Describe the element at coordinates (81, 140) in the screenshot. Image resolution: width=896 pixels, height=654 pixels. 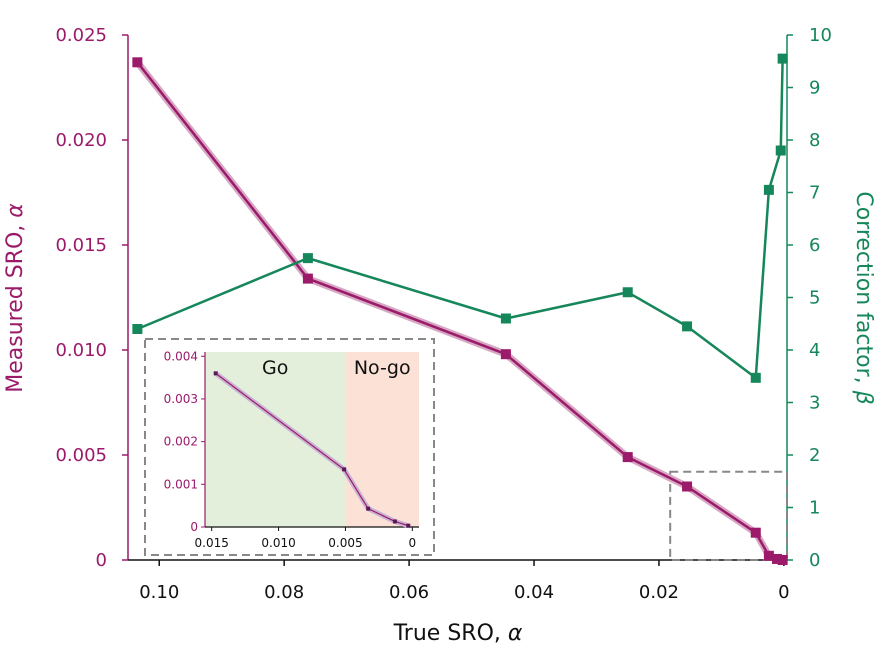
I see `left-y-tick-label: 0.020` at that location.